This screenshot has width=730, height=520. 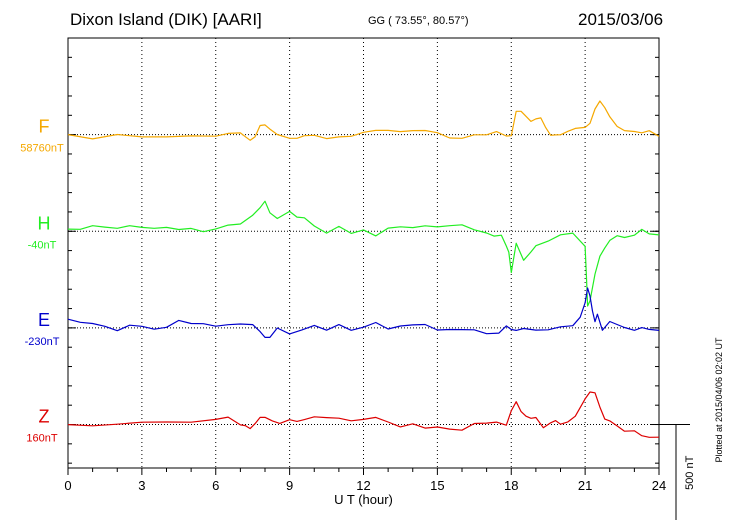 I want to click on channel-label-e: E, so click(x=44, y=320).